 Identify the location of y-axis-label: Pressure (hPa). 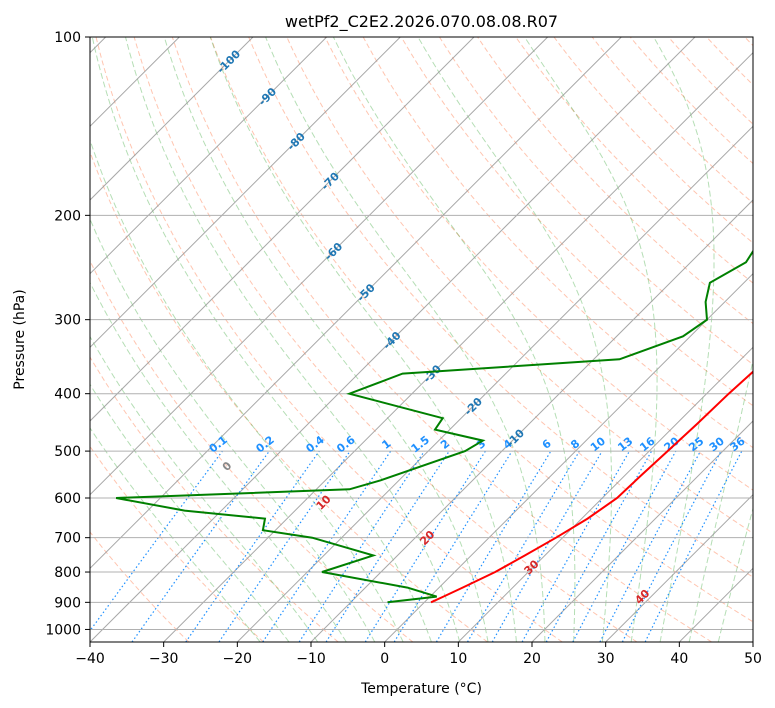
(20, 339).